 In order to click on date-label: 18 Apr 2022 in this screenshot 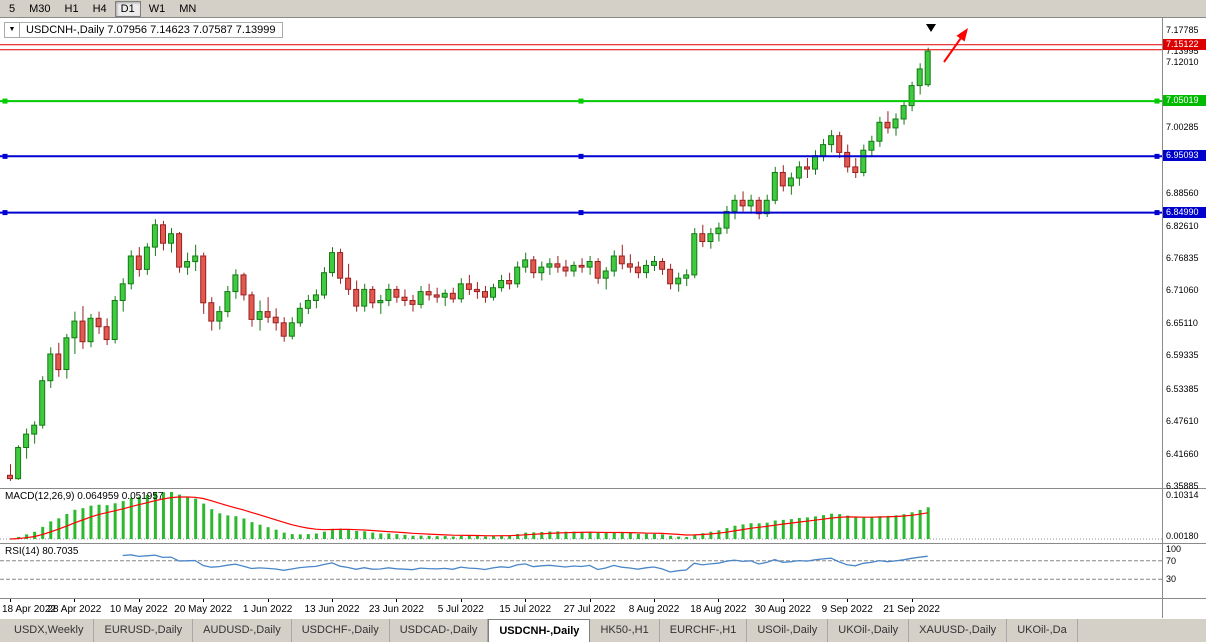, I will do `click(29, 609)`.